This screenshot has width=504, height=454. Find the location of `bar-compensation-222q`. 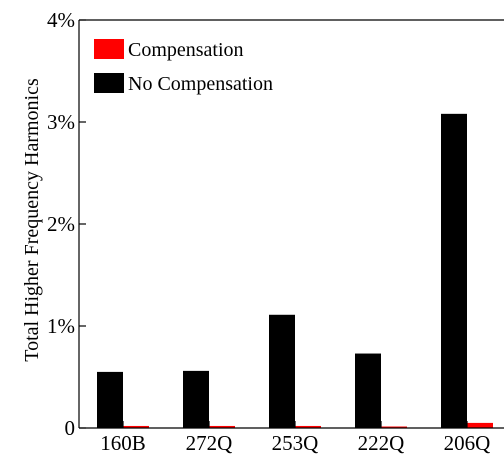

bar-compensation-222q is located at coordinates (394, 427).